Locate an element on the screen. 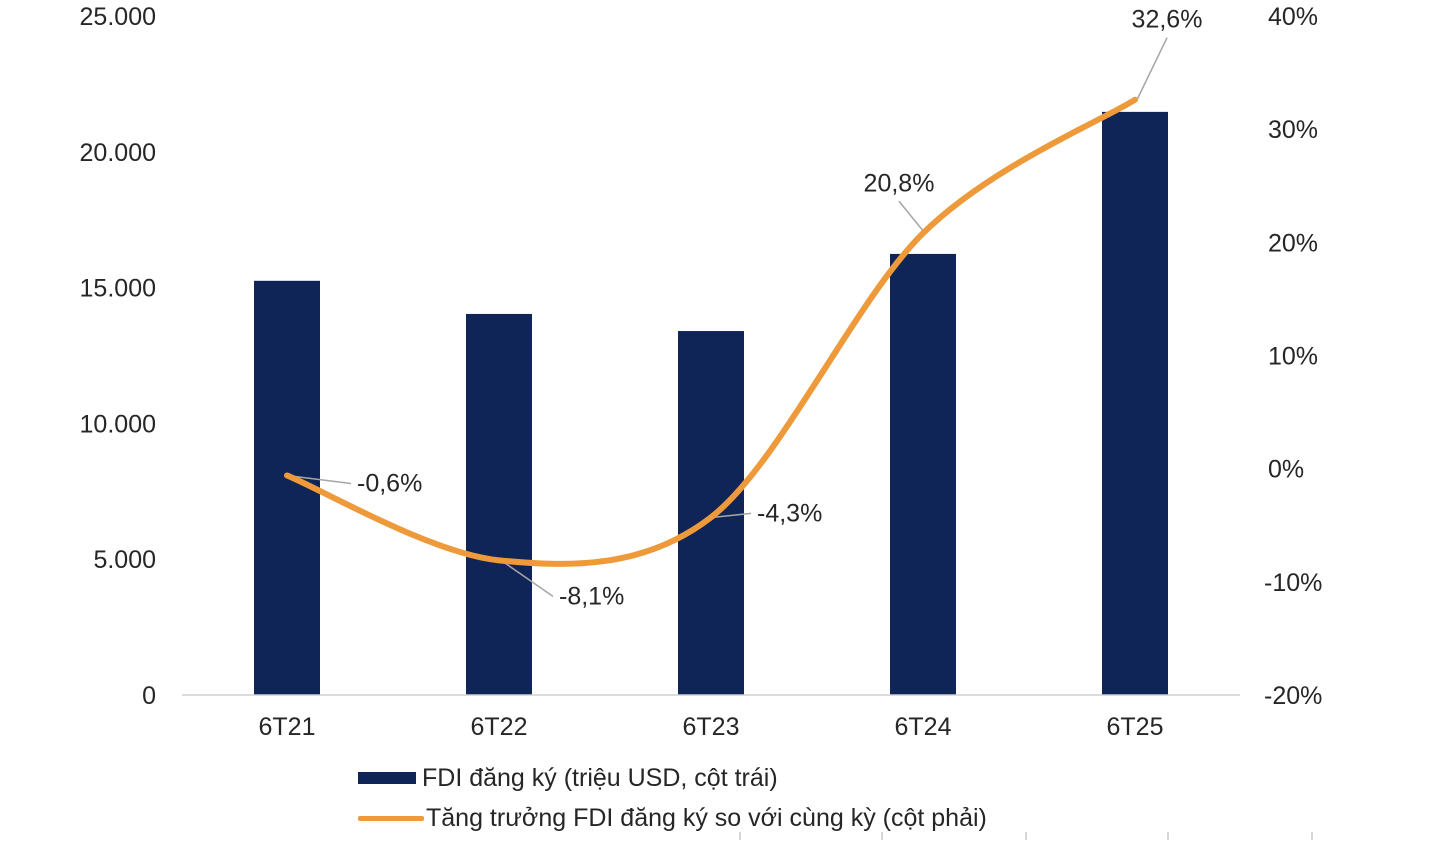 The width and height of the screenshot is (1456, 856). y2-tick-label: -10% is located at coordinates (1293, 583).